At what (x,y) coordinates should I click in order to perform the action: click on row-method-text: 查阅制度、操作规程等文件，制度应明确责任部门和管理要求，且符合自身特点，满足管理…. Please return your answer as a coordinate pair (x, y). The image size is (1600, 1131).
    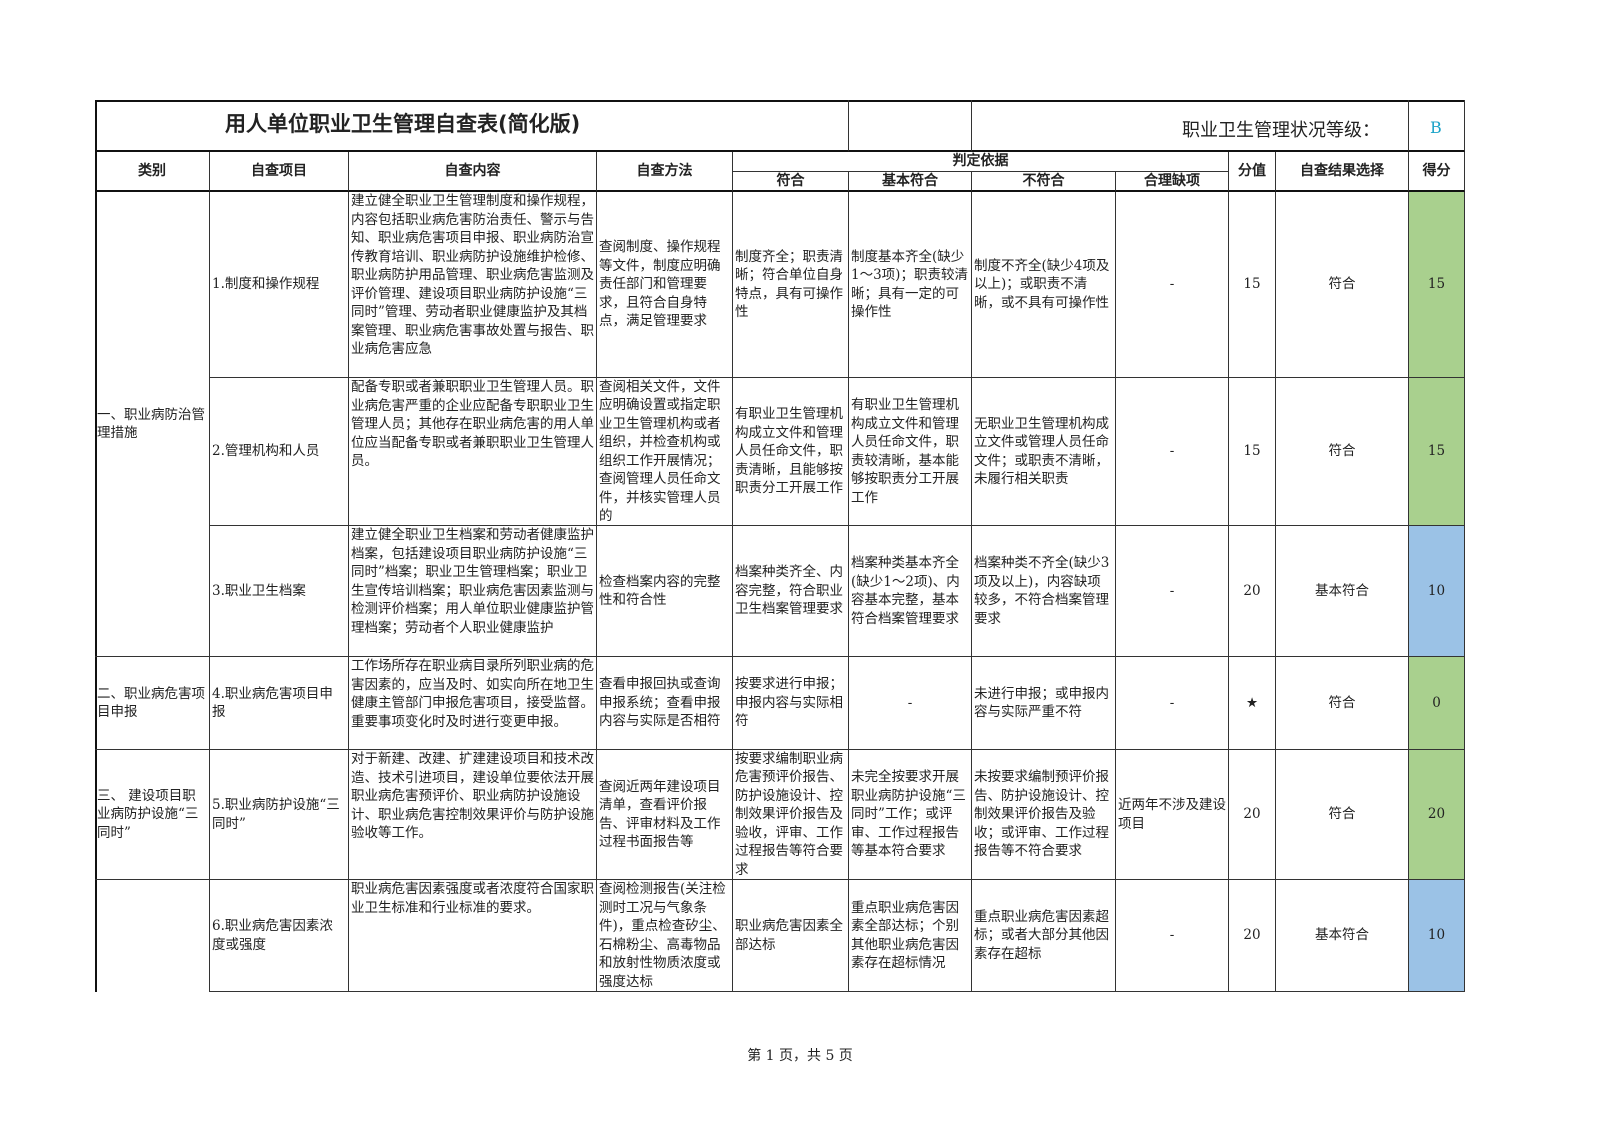
    Looking at the image, I should click on (660, 284).